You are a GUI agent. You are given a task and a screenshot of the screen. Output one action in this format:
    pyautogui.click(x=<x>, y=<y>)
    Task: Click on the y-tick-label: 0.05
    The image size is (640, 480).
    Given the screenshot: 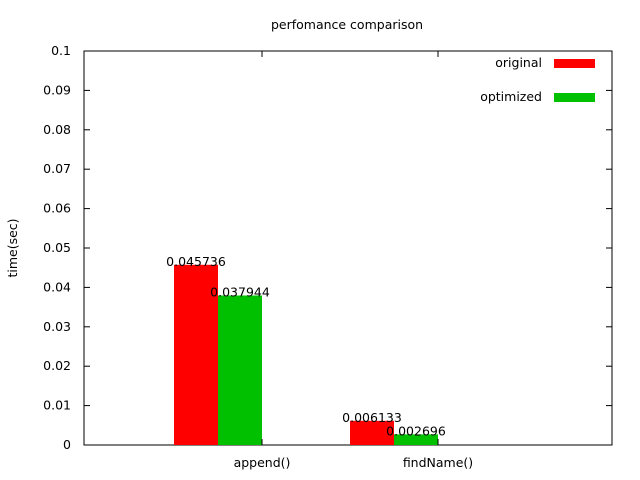 What is the action you would take?
    pyautogui.click(x=57, y=247)
    